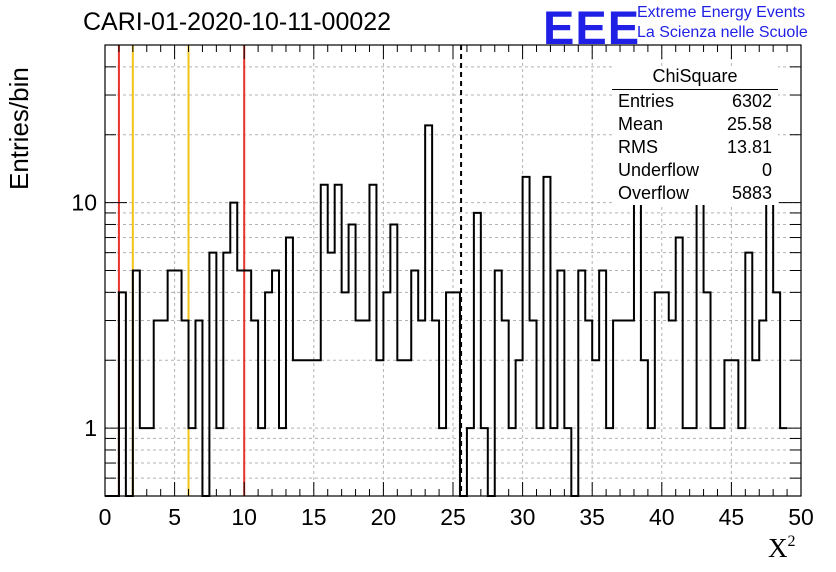 This screenshot has height=572, width=836. What do you see at coordinates (732, 517) in the screenshot?
I see `x-tick-label: 45` at bounding box center [732, 517].